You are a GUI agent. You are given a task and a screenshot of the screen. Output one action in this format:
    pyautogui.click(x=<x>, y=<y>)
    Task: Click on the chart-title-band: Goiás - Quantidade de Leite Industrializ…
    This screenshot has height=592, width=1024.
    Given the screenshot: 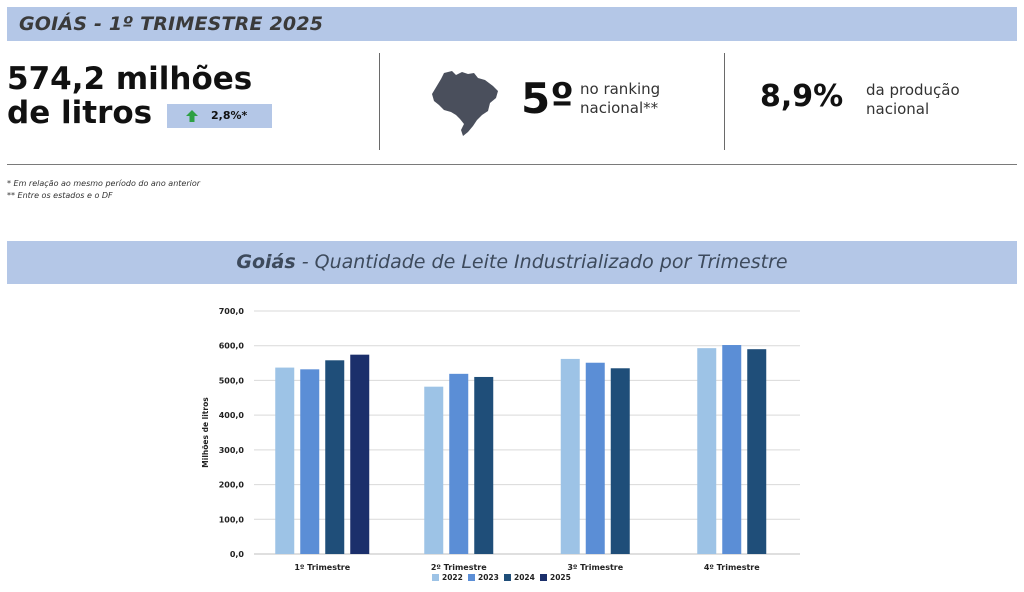 What is the action you would take?
    pyautogui.click(x=512, y=262)
    